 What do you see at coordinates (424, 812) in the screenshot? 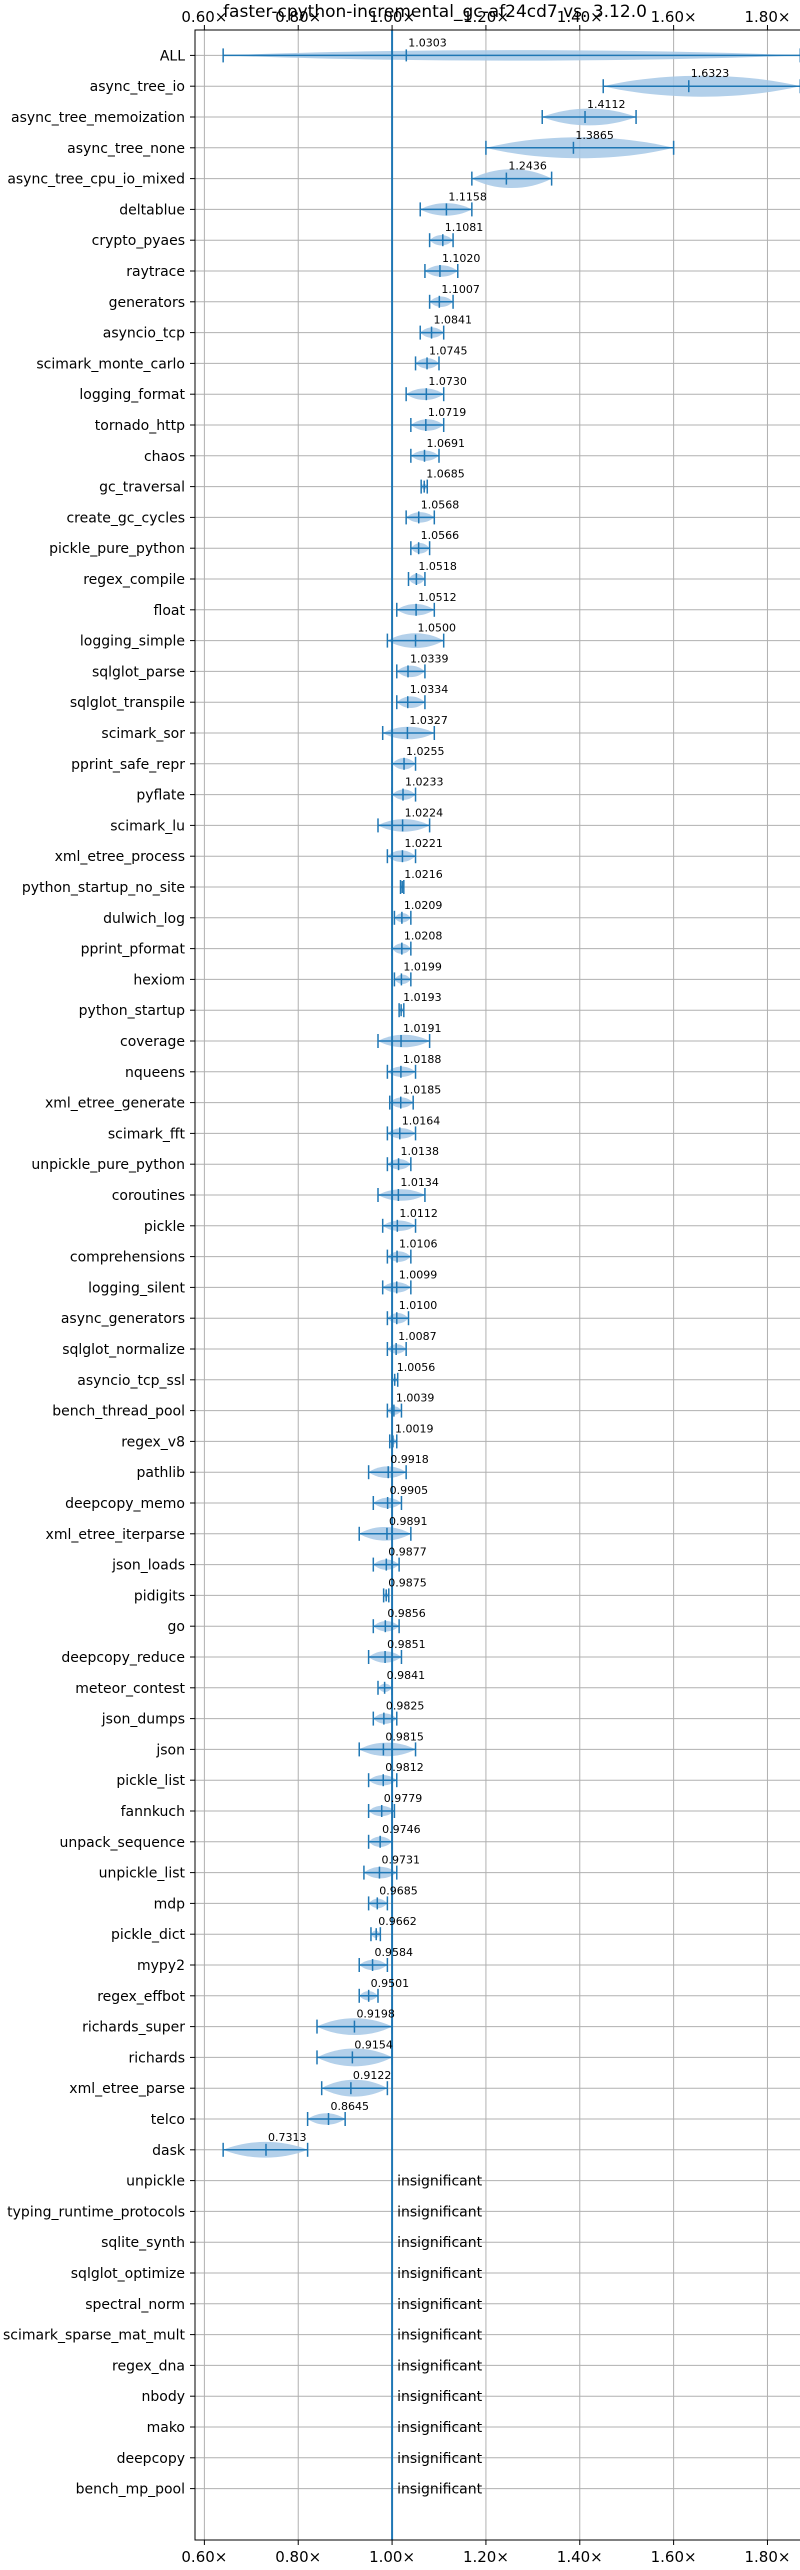
I see `value-label: 1.0224` at bounding box center [424, 812].